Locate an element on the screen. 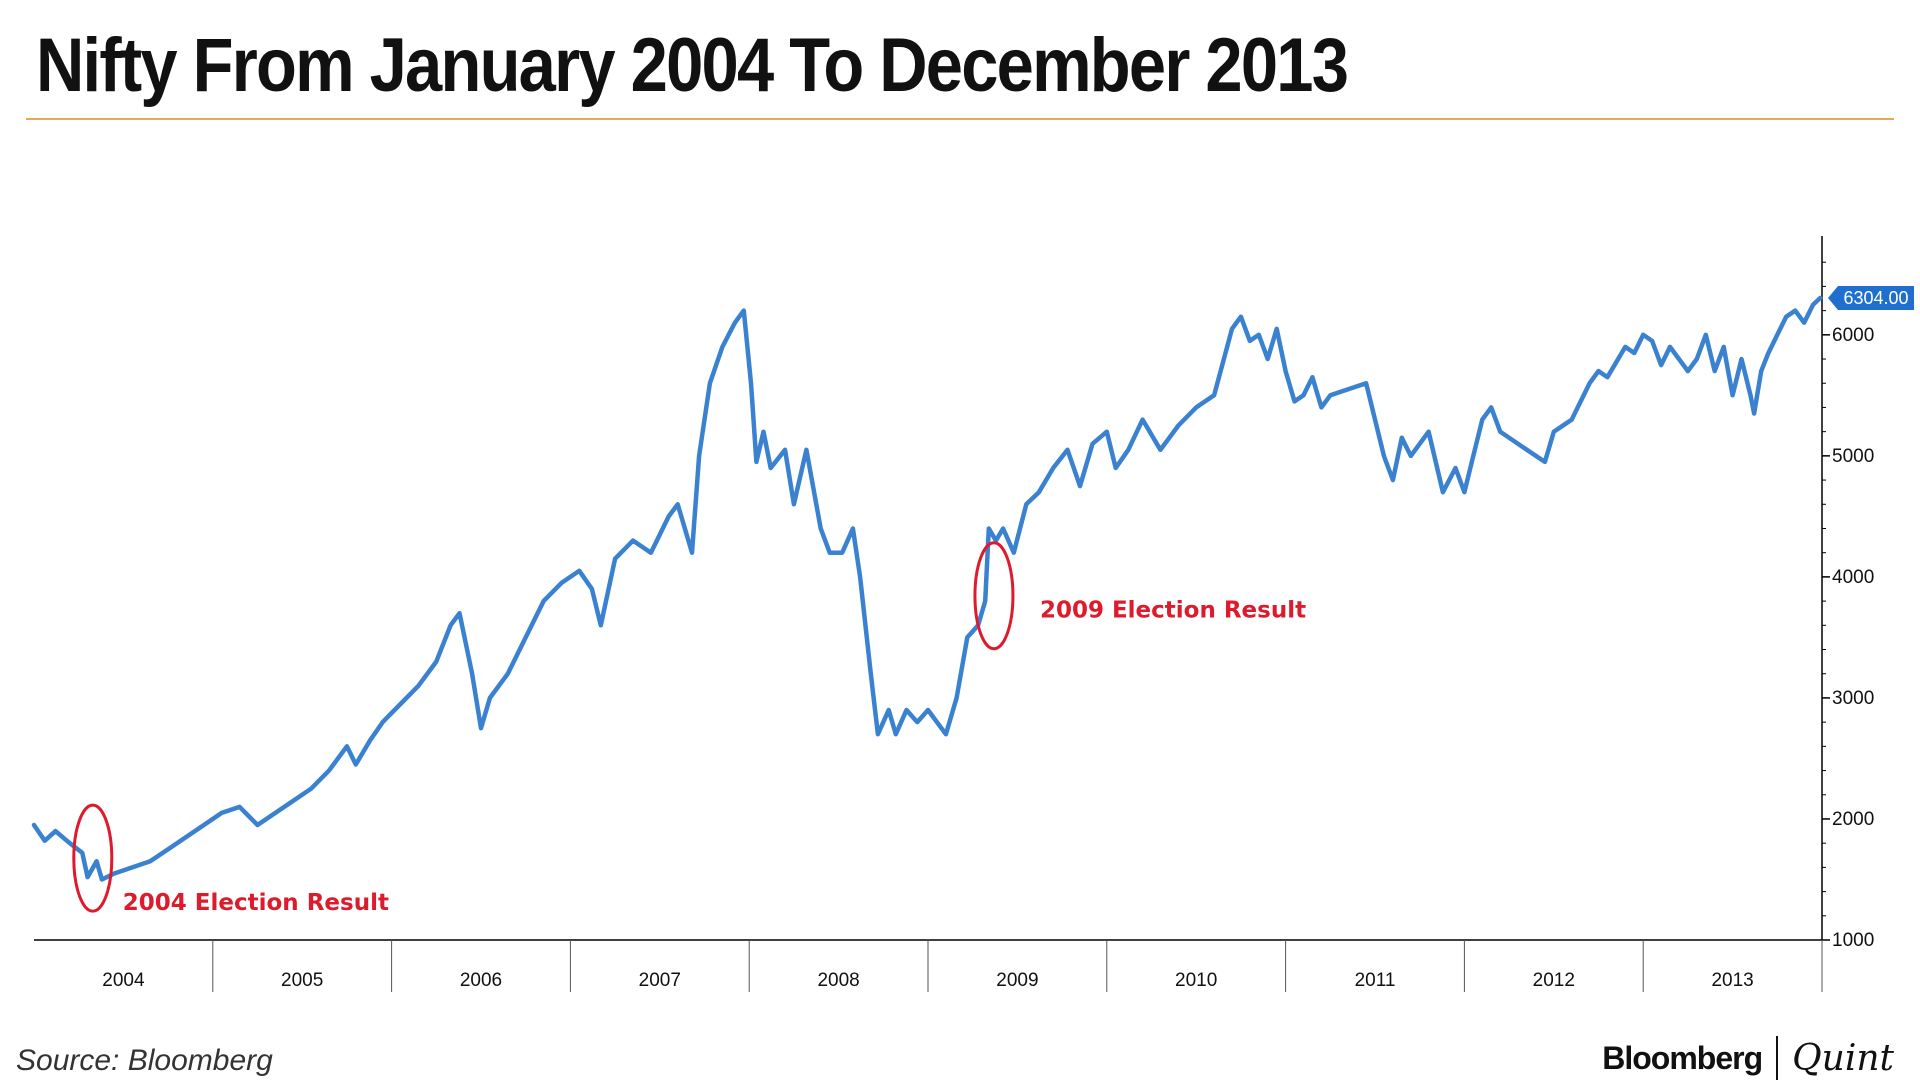  x-tick-label: 2010 is located at coordinates (1196, 980).